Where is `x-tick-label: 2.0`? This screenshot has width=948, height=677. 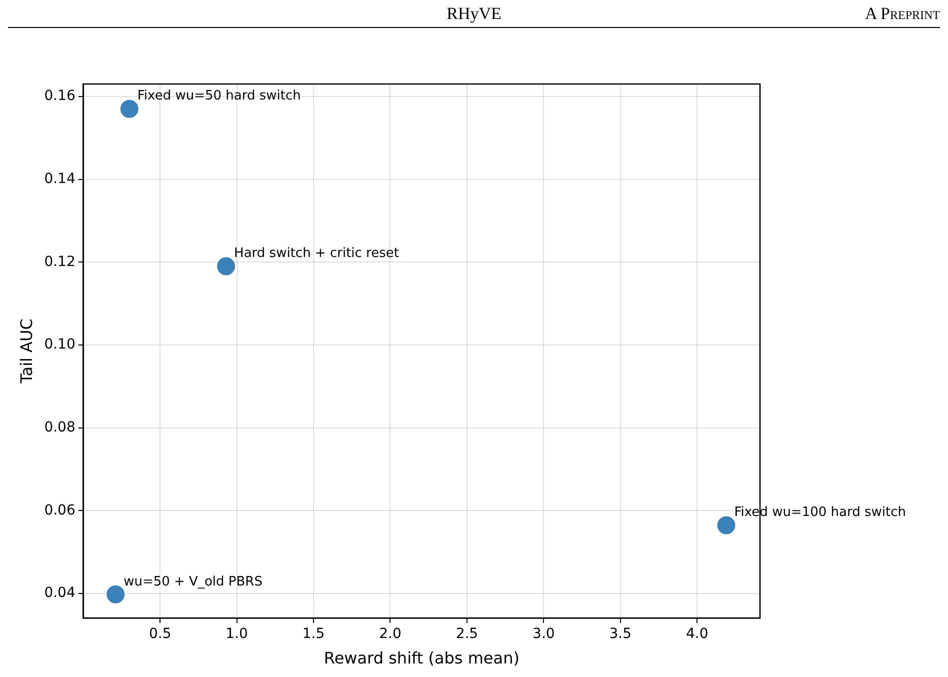 x-tick-label: 2.0 is located at coordinates (390, 634).